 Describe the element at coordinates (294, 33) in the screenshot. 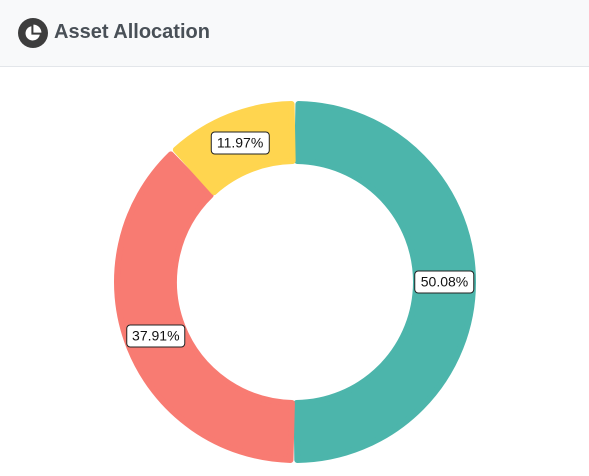

I see `card-header: Asset Allocation` at that location.